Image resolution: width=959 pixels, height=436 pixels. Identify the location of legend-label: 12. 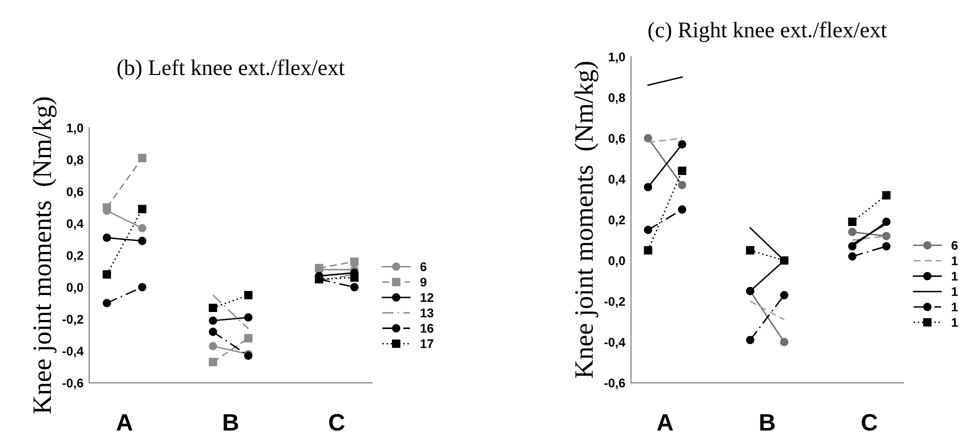
(427, 297).